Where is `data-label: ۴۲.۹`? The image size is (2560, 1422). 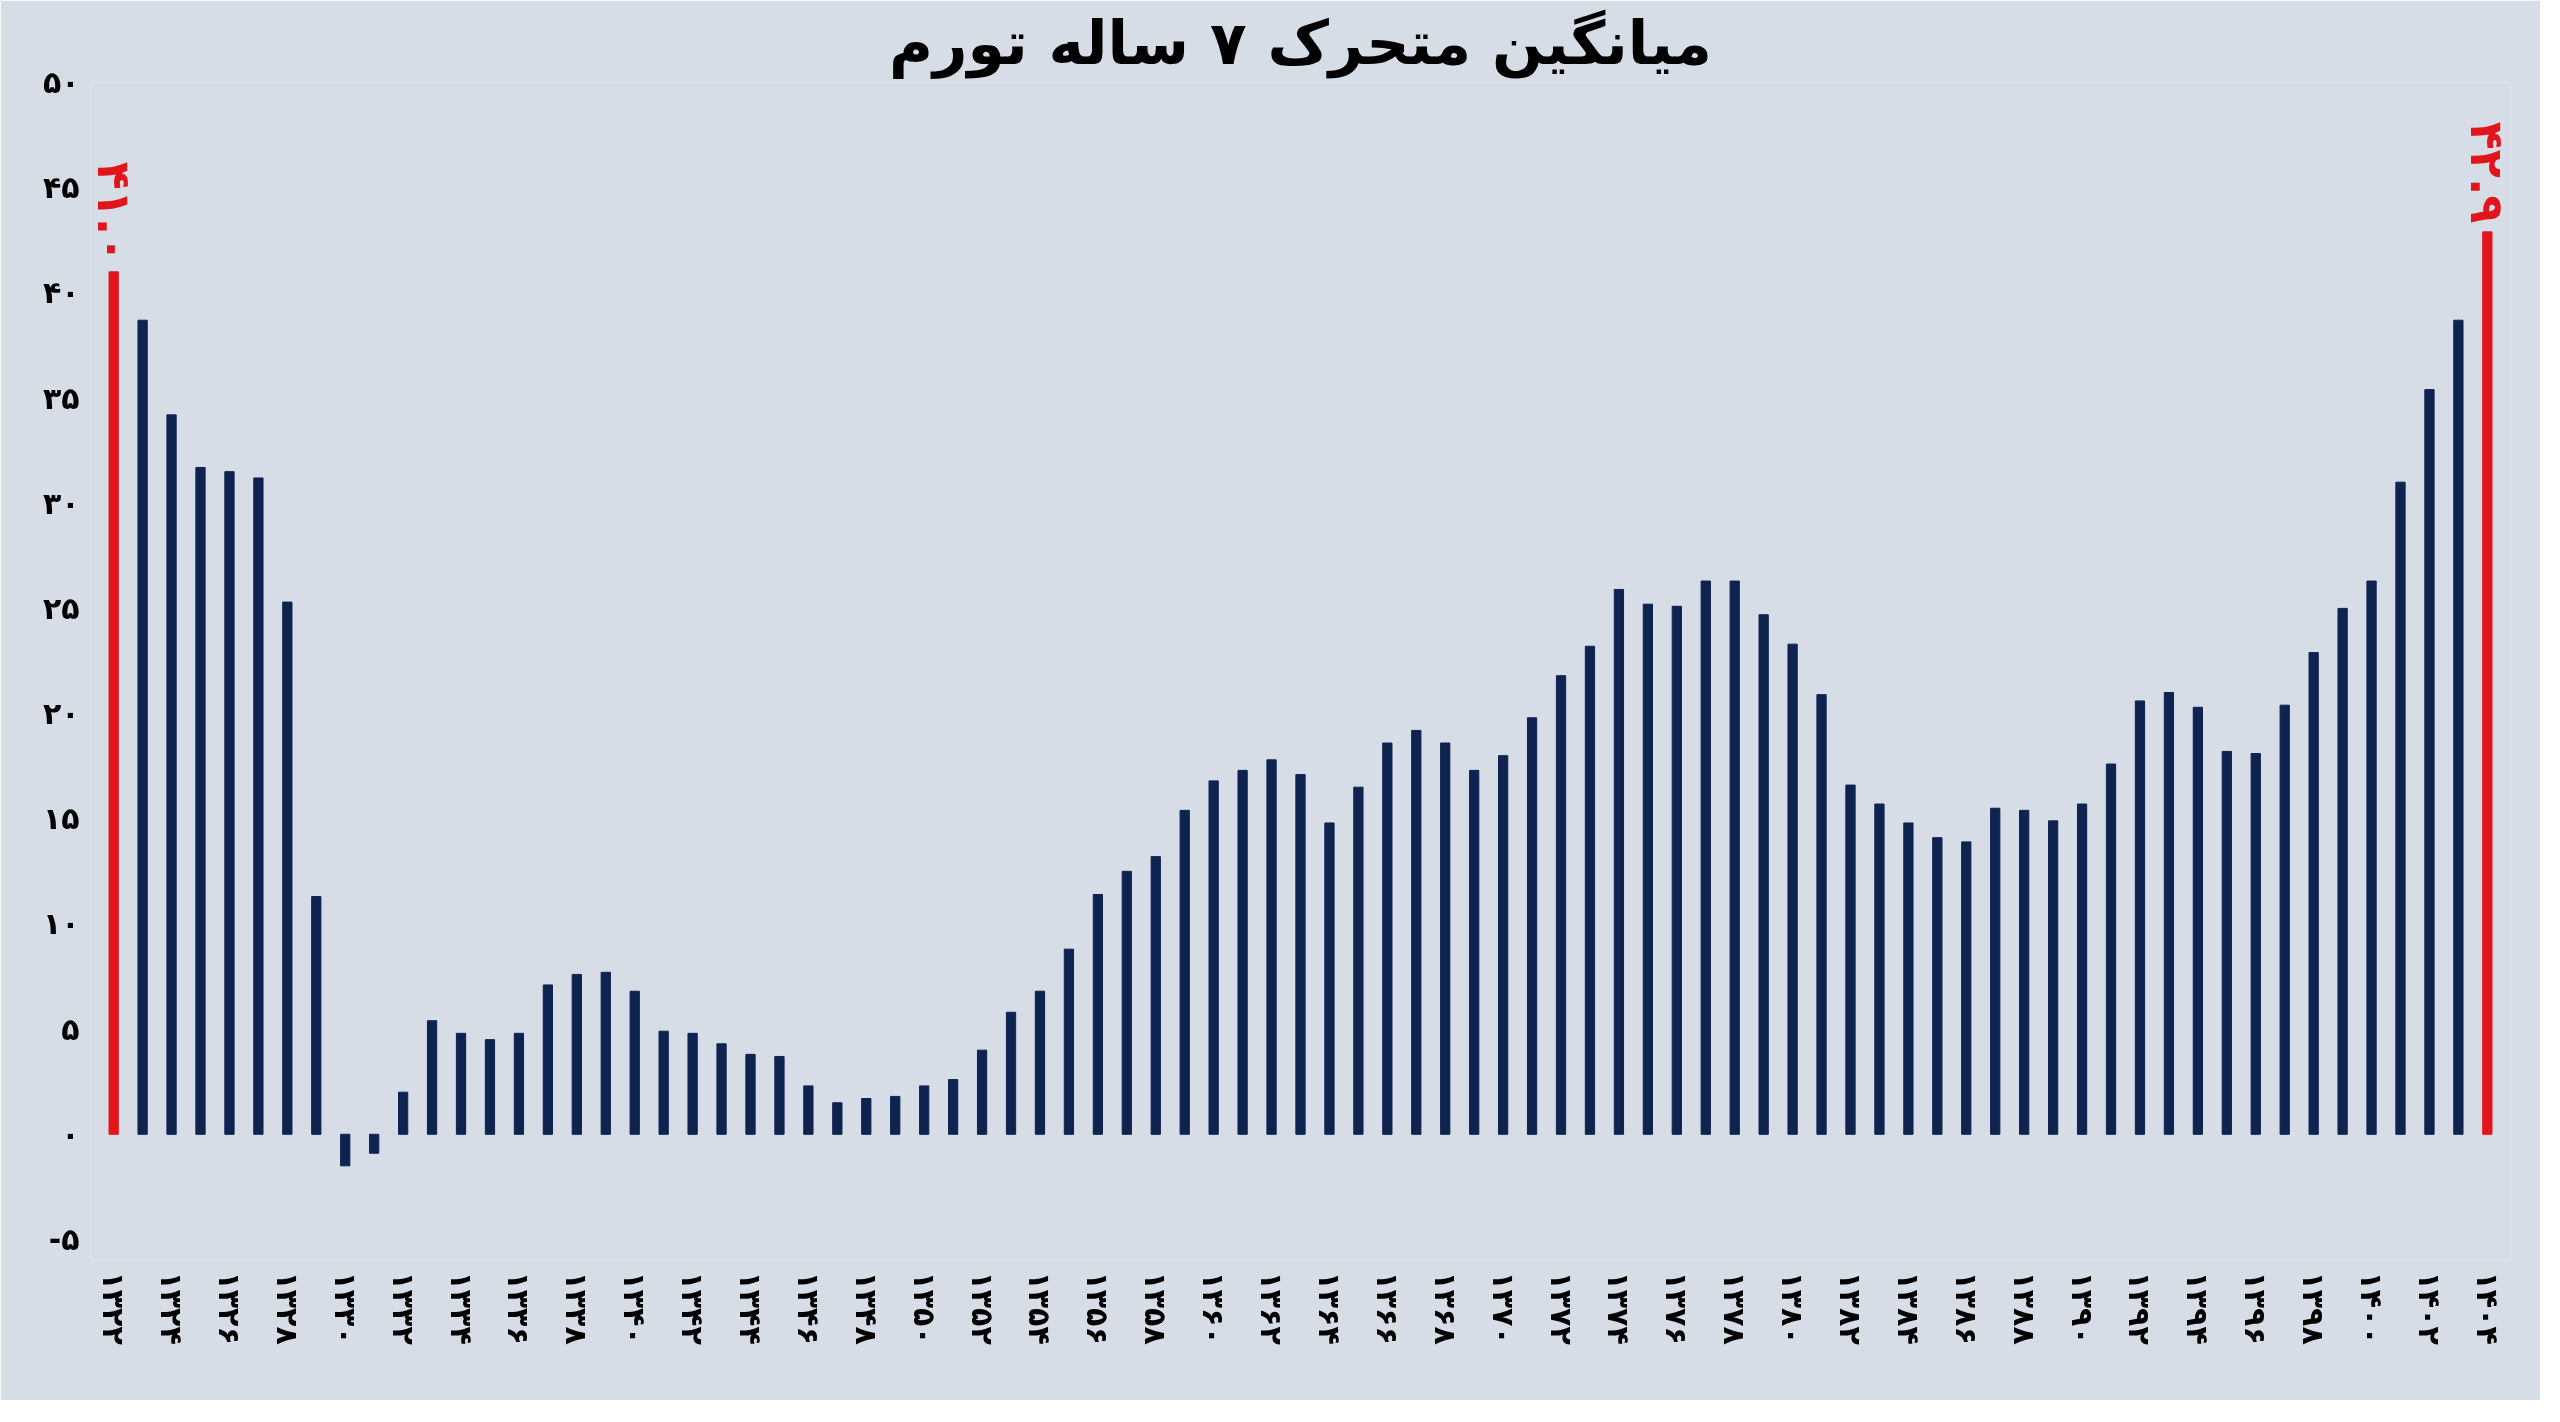
data-label: ۴۲.۹ is located at coordinates (2487, 172).